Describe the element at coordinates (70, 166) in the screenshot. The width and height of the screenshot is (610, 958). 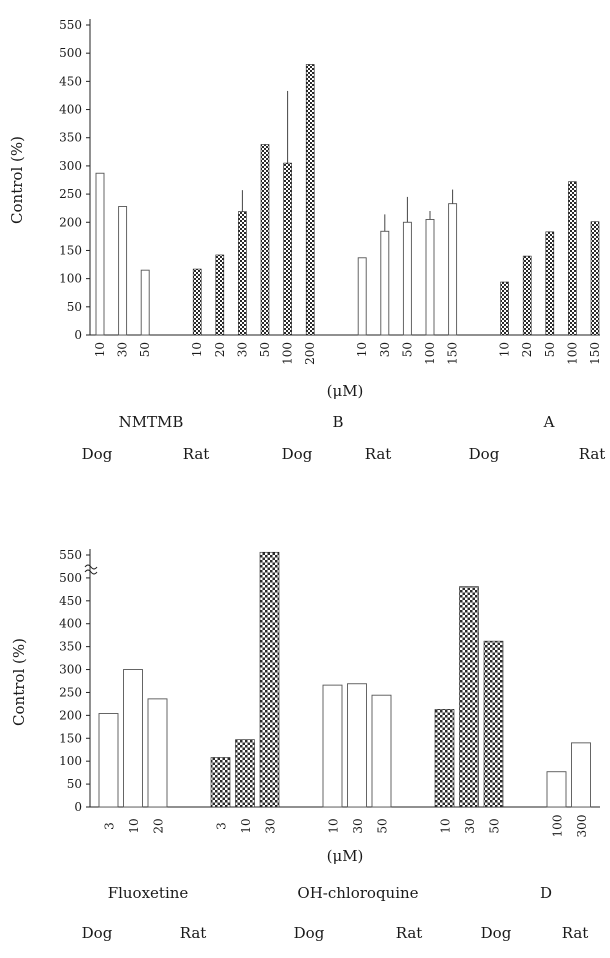
I see `y-tick-label: 300` at that location.